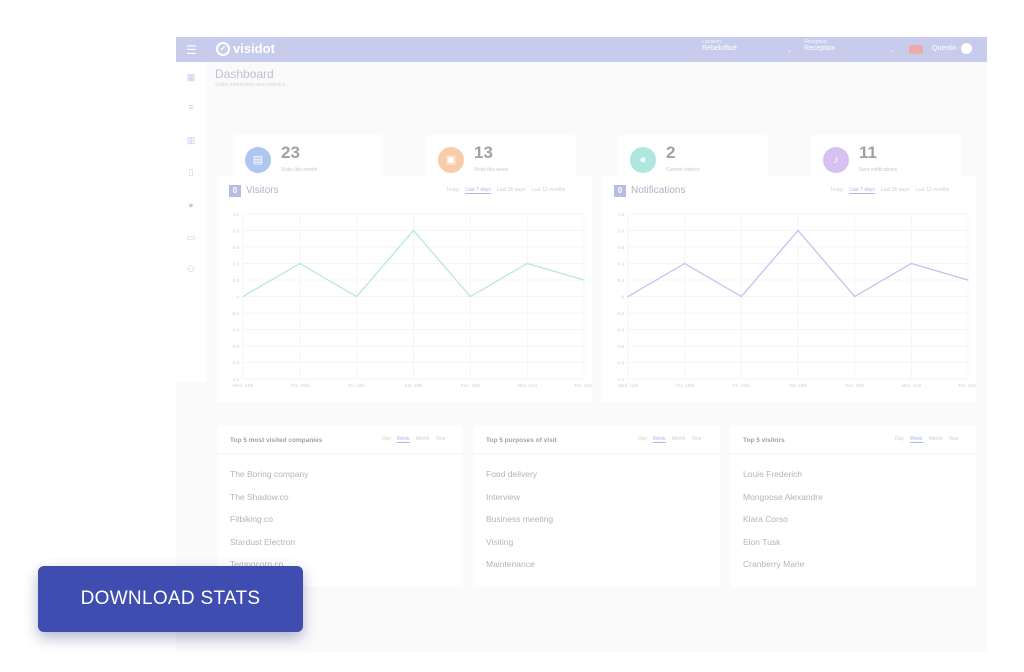 This screenshot has width=1024, height=672. I want to click on filter-icon: ≡, so click(191, 107).